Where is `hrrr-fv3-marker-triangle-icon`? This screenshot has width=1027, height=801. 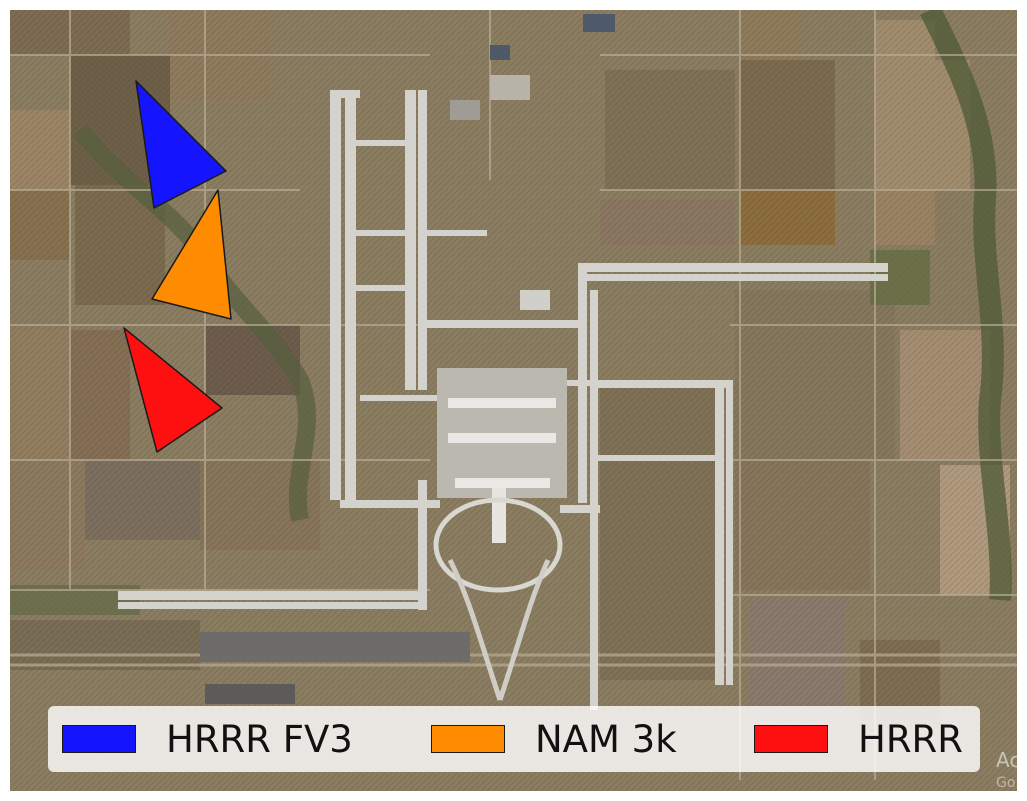 hrrr-fv3-marker-triangle-icon is located at coordinates (181, 144).